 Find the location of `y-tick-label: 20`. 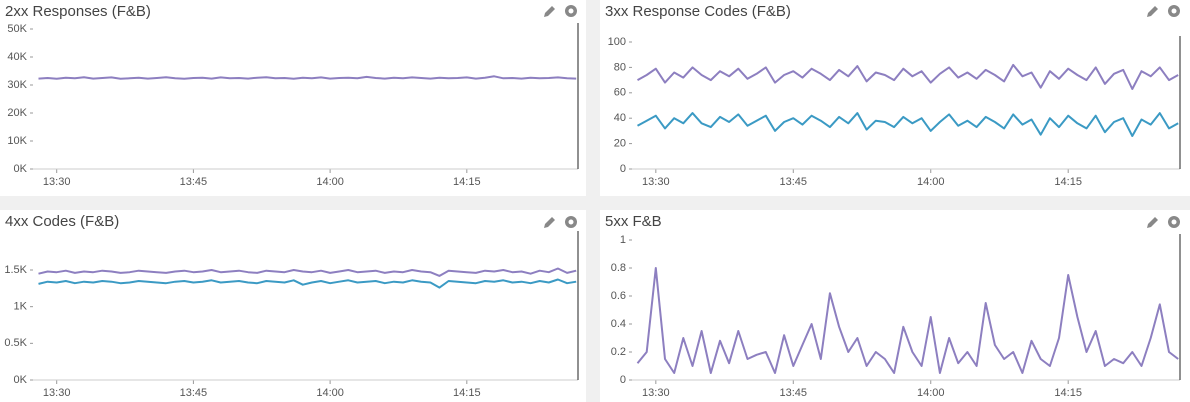

y-tick-label: 20 is located at coordinates (620, 144).